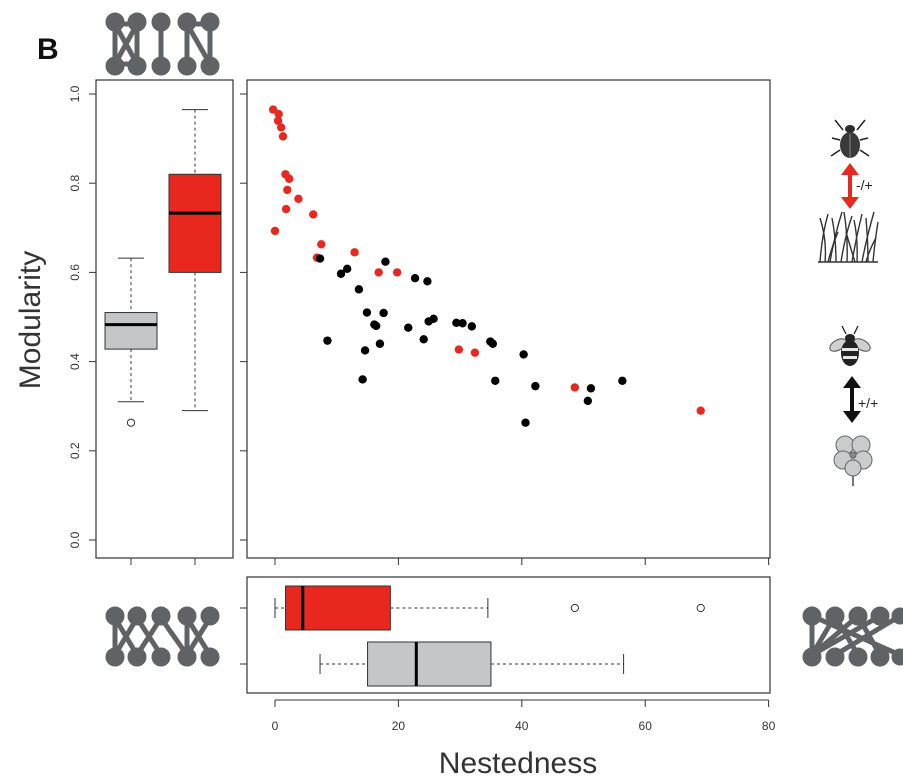  Describe the element at coordinates (852, 636) in the screenshot. I see `bipartite-network-highly-nested-icon` at that location.